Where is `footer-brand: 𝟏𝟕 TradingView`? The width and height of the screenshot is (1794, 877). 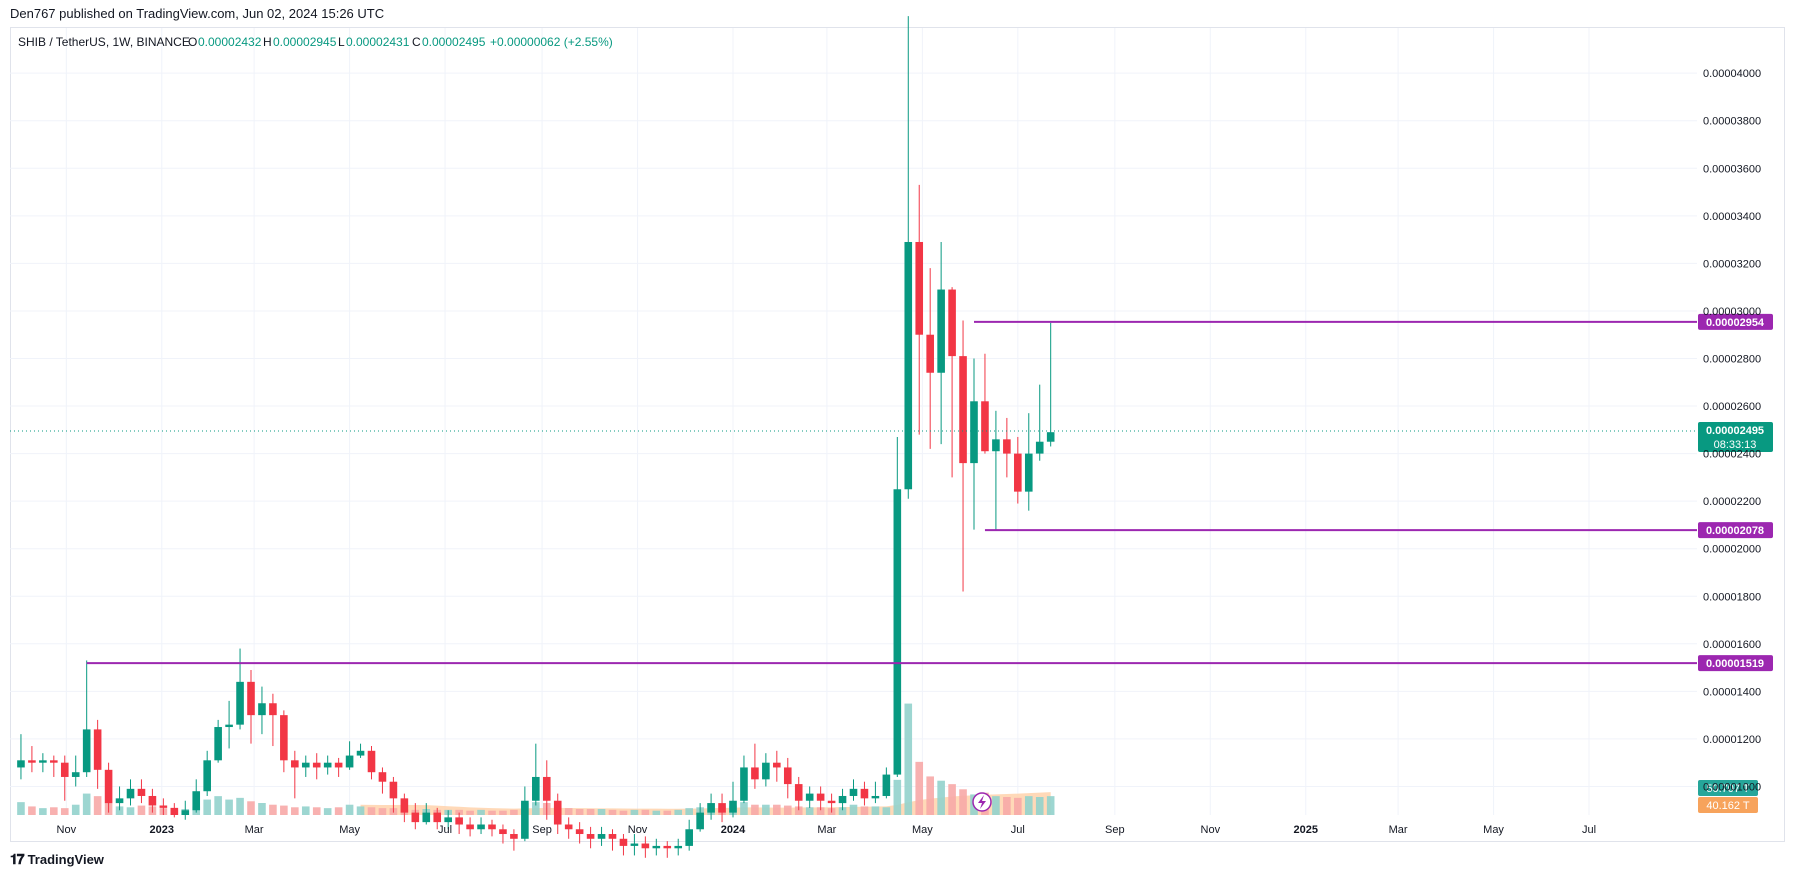
footer-brand: 𝟏𝟕 TradingView is located at coordinates (57, 859).